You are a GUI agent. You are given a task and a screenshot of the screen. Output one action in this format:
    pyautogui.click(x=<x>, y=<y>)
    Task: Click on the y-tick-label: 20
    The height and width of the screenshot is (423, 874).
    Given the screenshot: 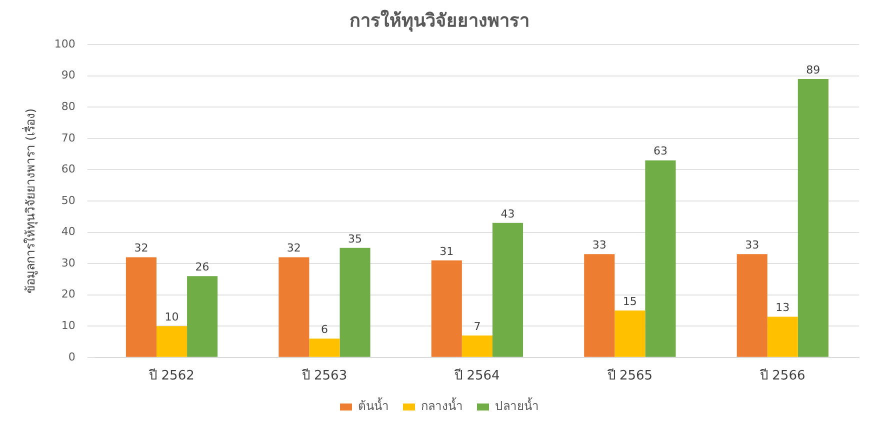 What is the action you would take?
    pyautogui.click(x=68, y=294)
    